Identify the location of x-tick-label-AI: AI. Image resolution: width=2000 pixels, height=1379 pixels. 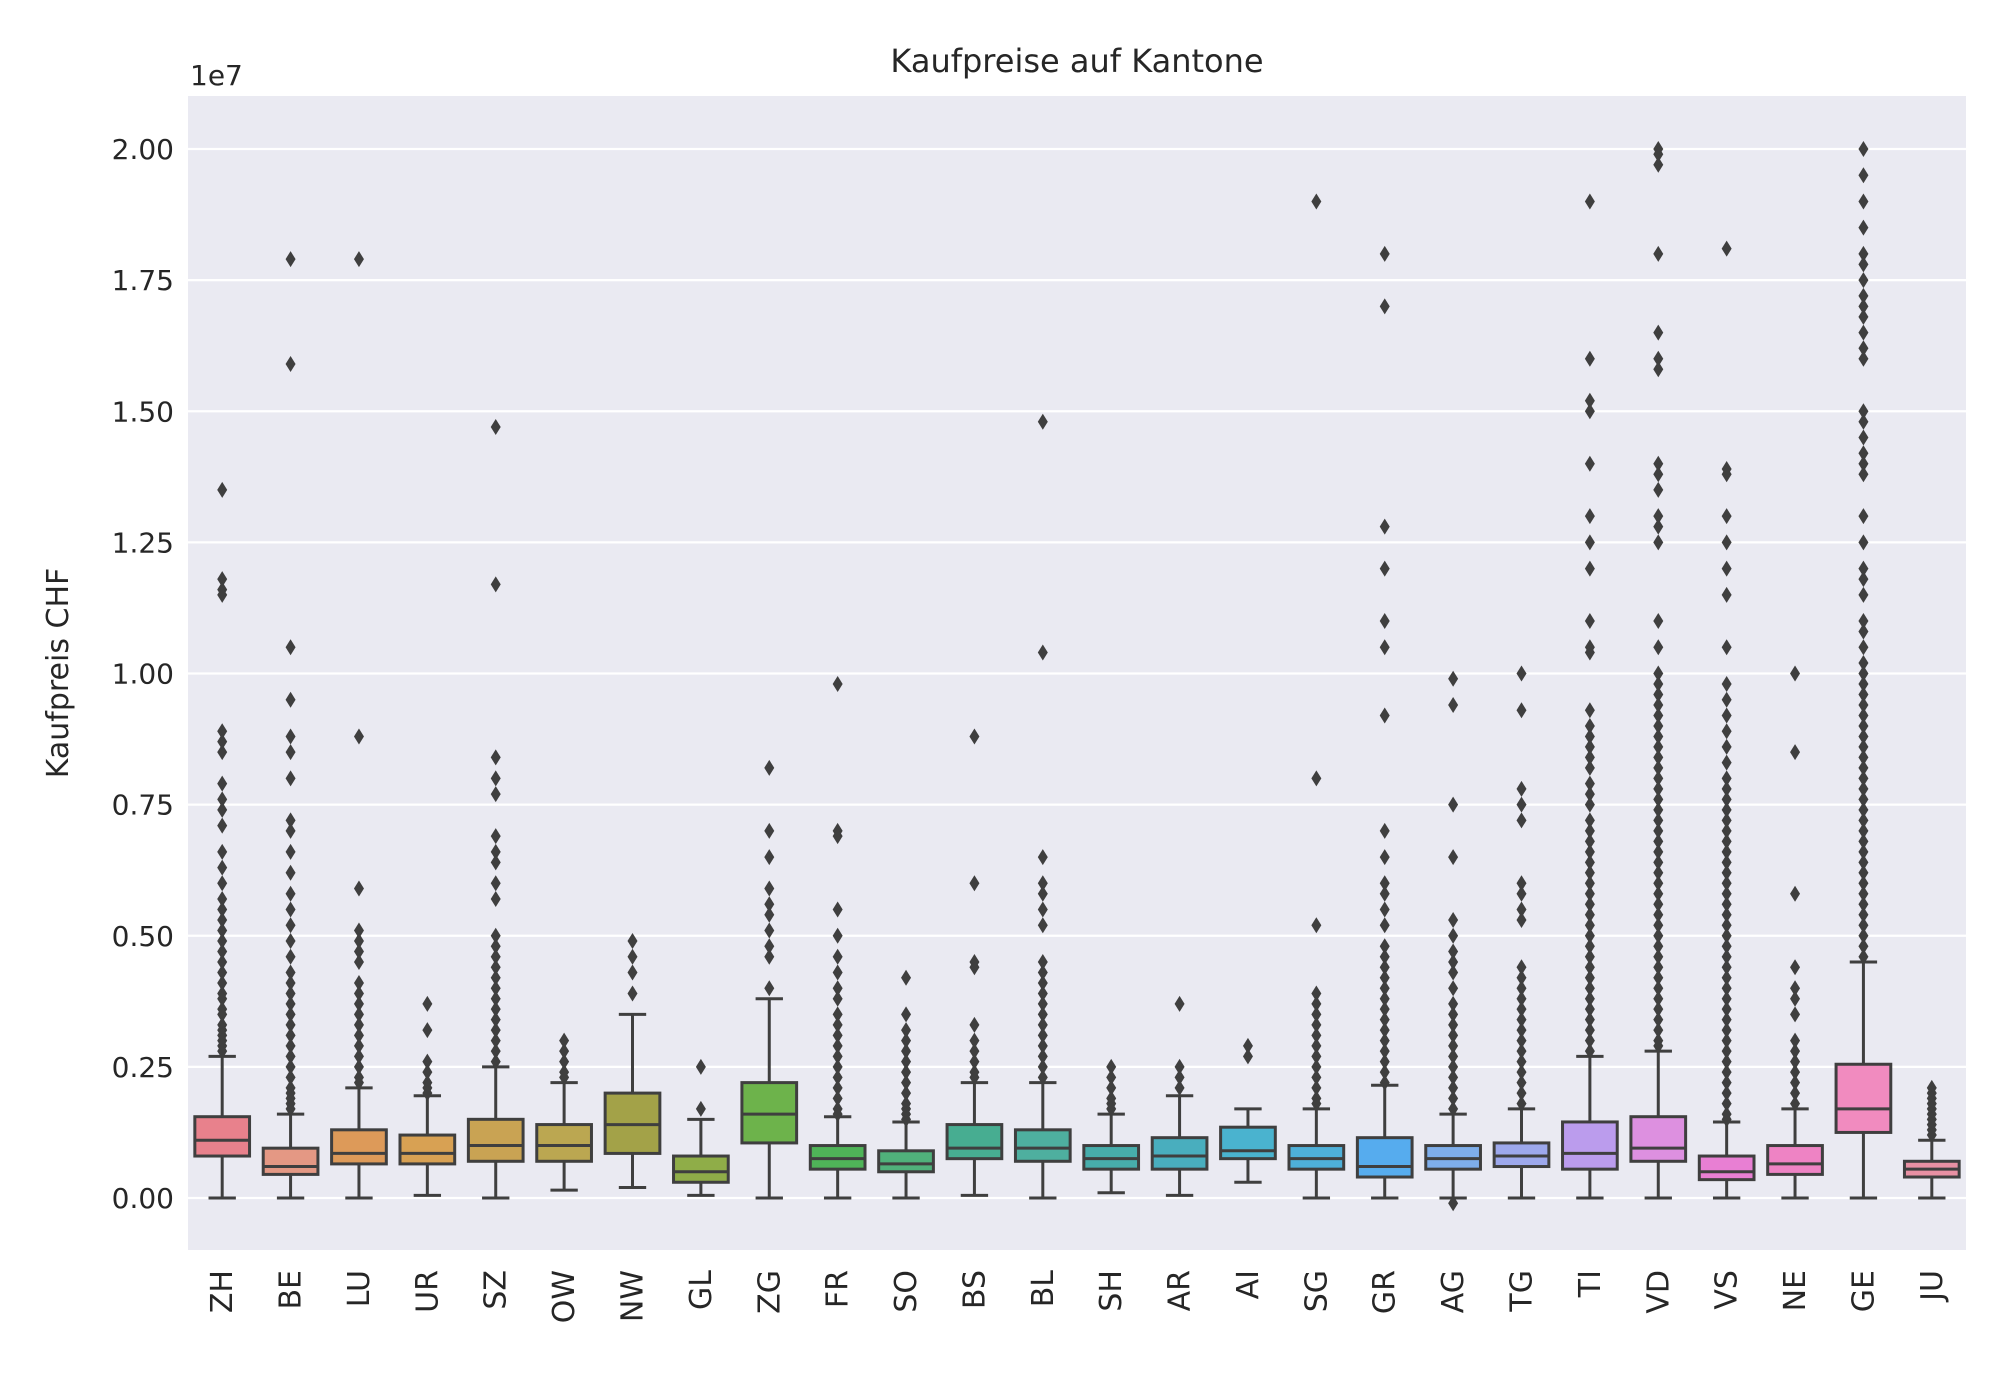
(1248, 1284).